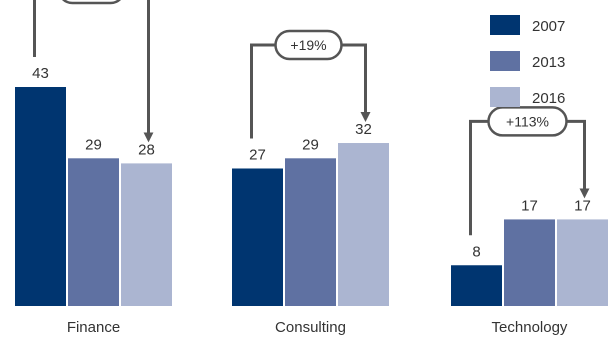 The image size is (608, 340). What do you see at coordinates (505, 97) in the screenshot?
I see `legend-swatch-2016` at bounding box center [505, 97].